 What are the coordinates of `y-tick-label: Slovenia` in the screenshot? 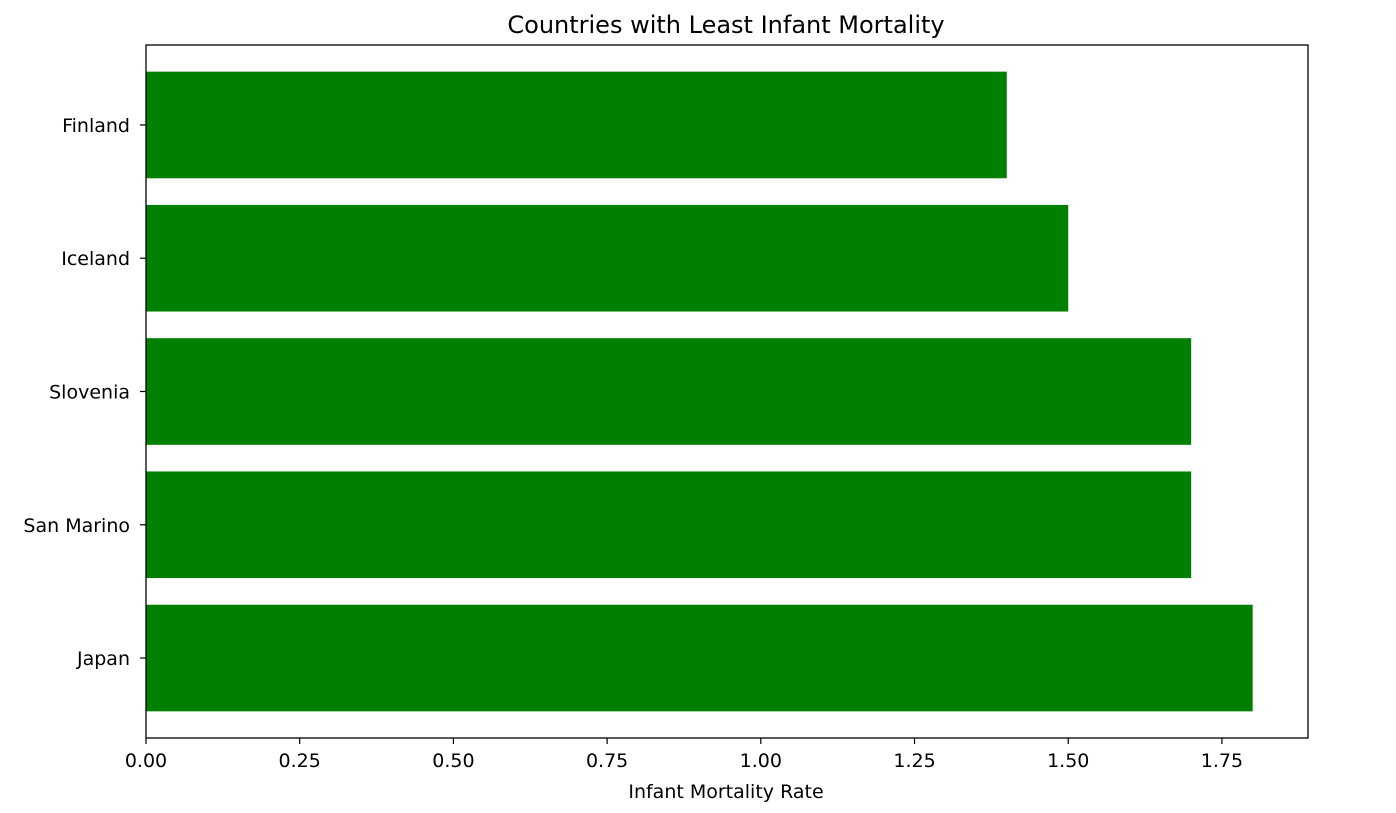 It's located at (89, 393).